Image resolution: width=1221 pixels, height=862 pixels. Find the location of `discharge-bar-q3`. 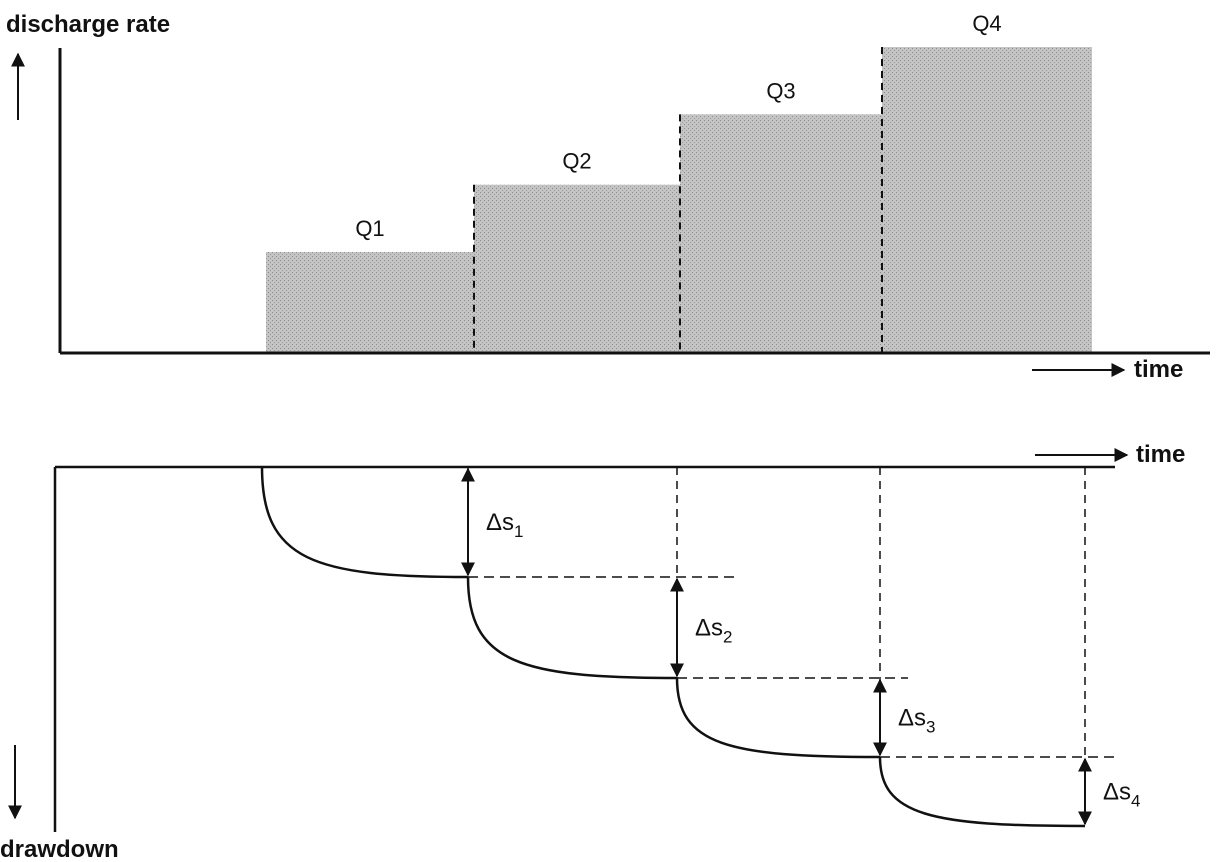

discharge-bar-q3 is located at coordinates (781, 233).